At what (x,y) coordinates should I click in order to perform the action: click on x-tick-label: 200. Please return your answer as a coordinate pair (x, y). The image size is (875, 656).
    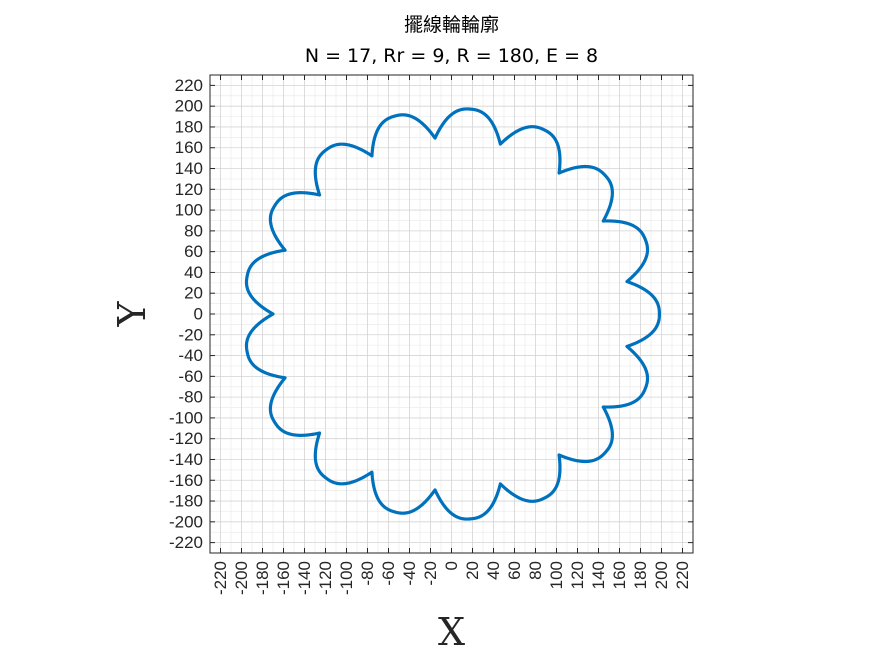
    Looking at the image, I should click on (661, 575).